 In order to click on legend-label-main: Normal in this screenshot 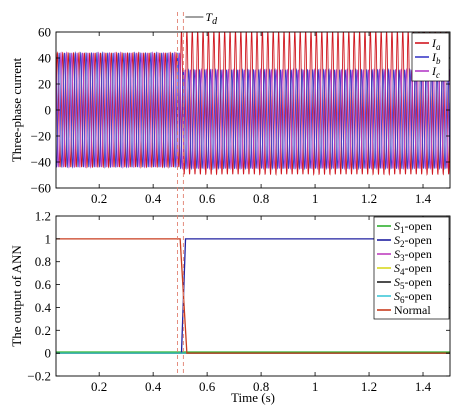, I will do `click(412, 310)`.